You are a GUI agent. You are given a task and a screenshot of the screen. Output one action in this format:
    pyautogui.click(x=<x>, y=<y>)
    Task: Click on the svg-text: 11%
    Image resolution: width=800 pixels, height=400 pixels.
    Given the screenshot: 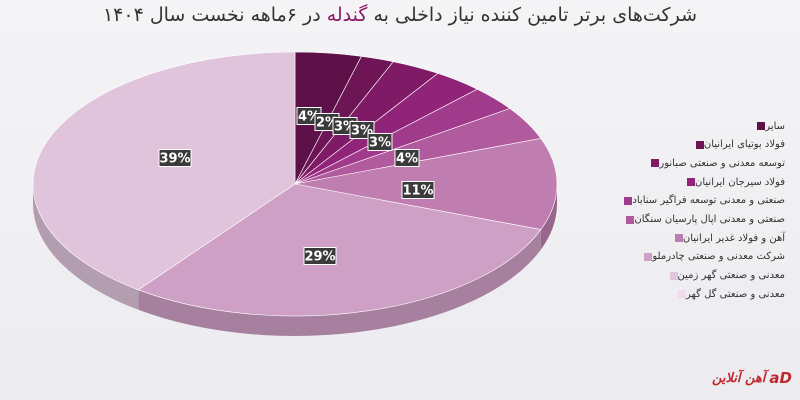 What is the action you would take?
    pyautogui.click(x=417, y=191)
    